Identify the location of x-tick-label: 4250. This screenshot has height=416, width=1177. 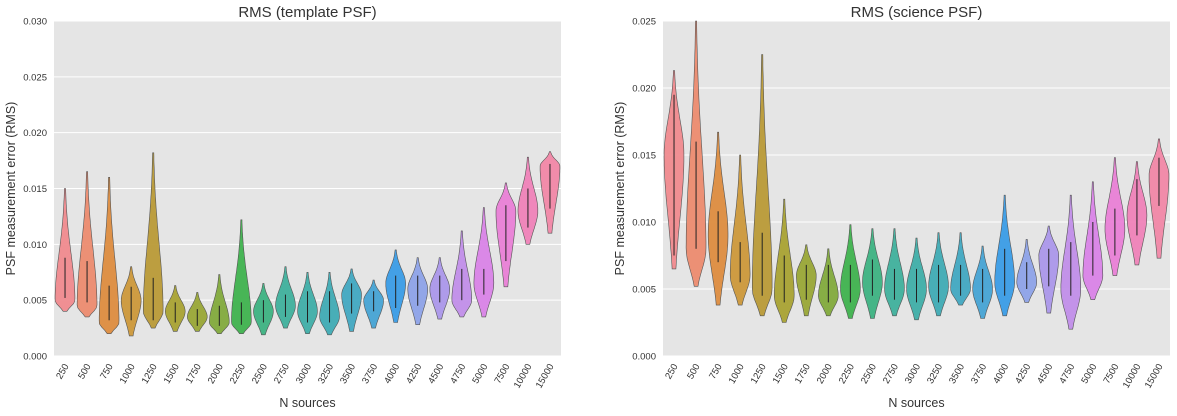
(414, 374).